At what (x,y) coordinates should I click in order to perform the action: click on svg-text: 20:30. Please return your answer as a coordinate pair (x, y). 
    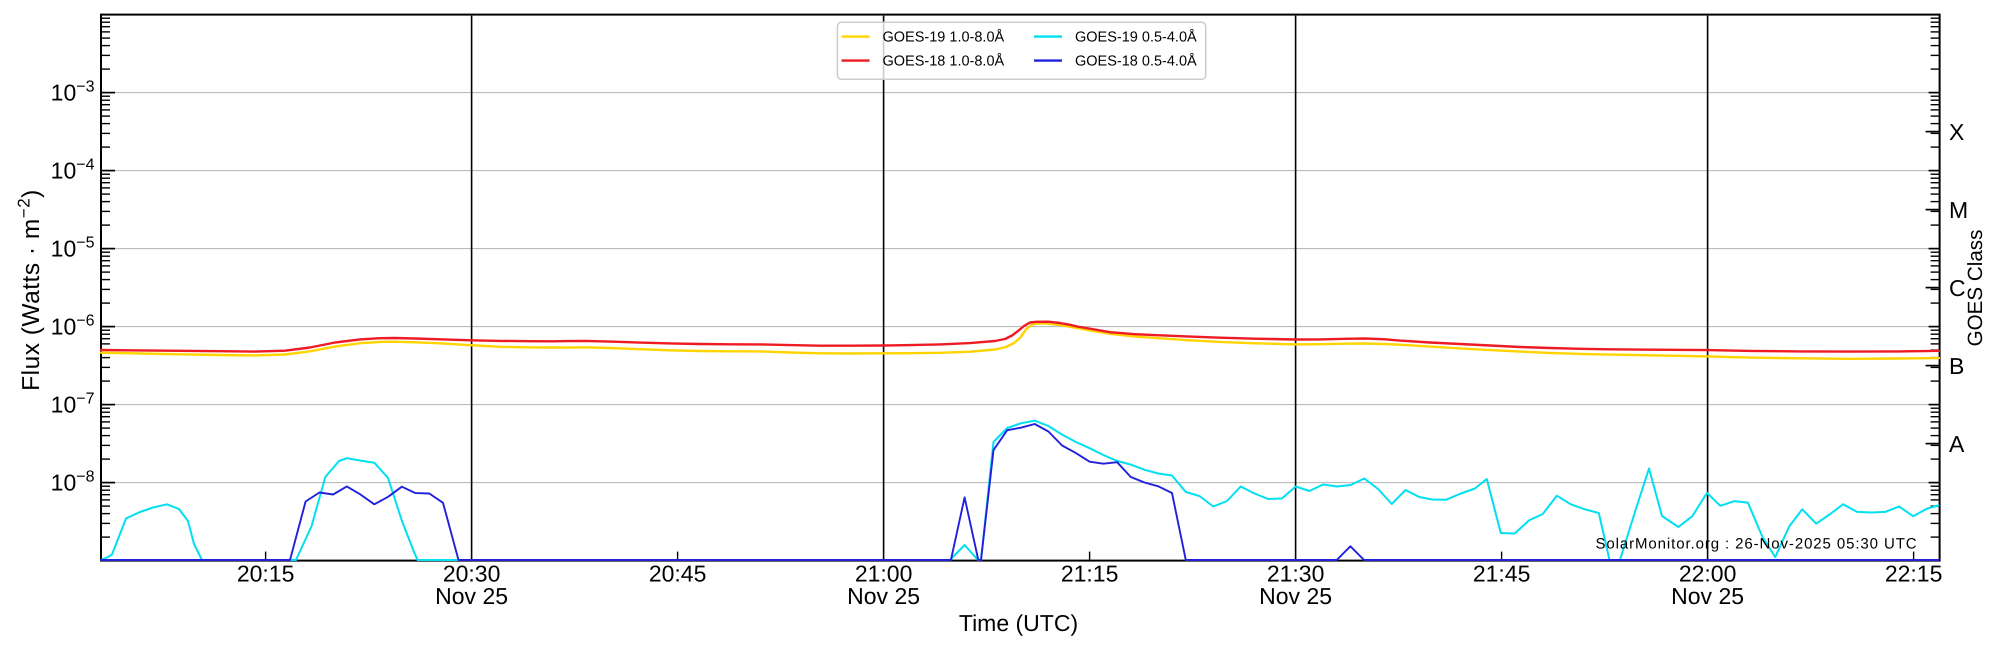
    Looking at the image, I should click on (472, 574).